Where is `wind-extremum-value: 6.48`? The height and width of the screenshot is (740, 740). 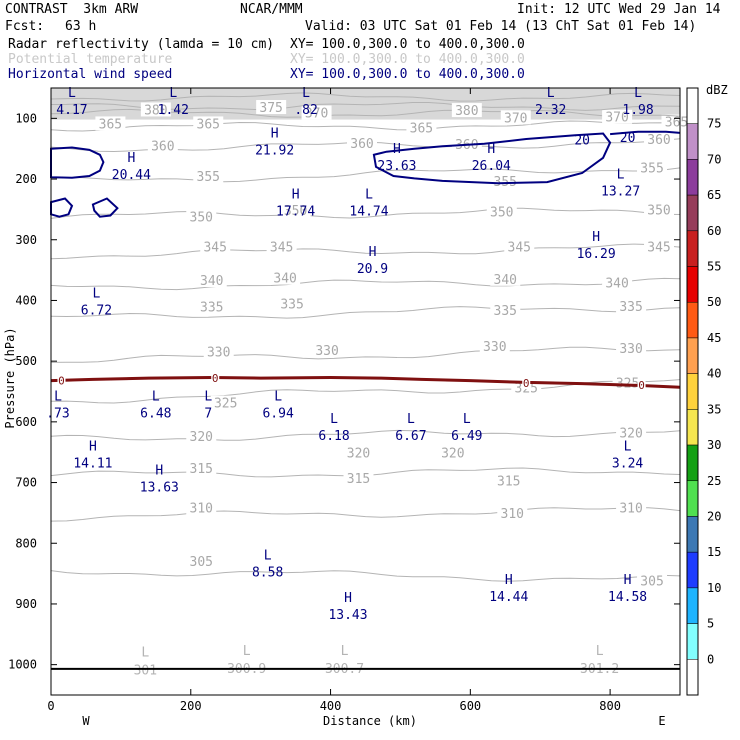 wind-extremum-value: 6.48 is located at coordinates (155, 413).